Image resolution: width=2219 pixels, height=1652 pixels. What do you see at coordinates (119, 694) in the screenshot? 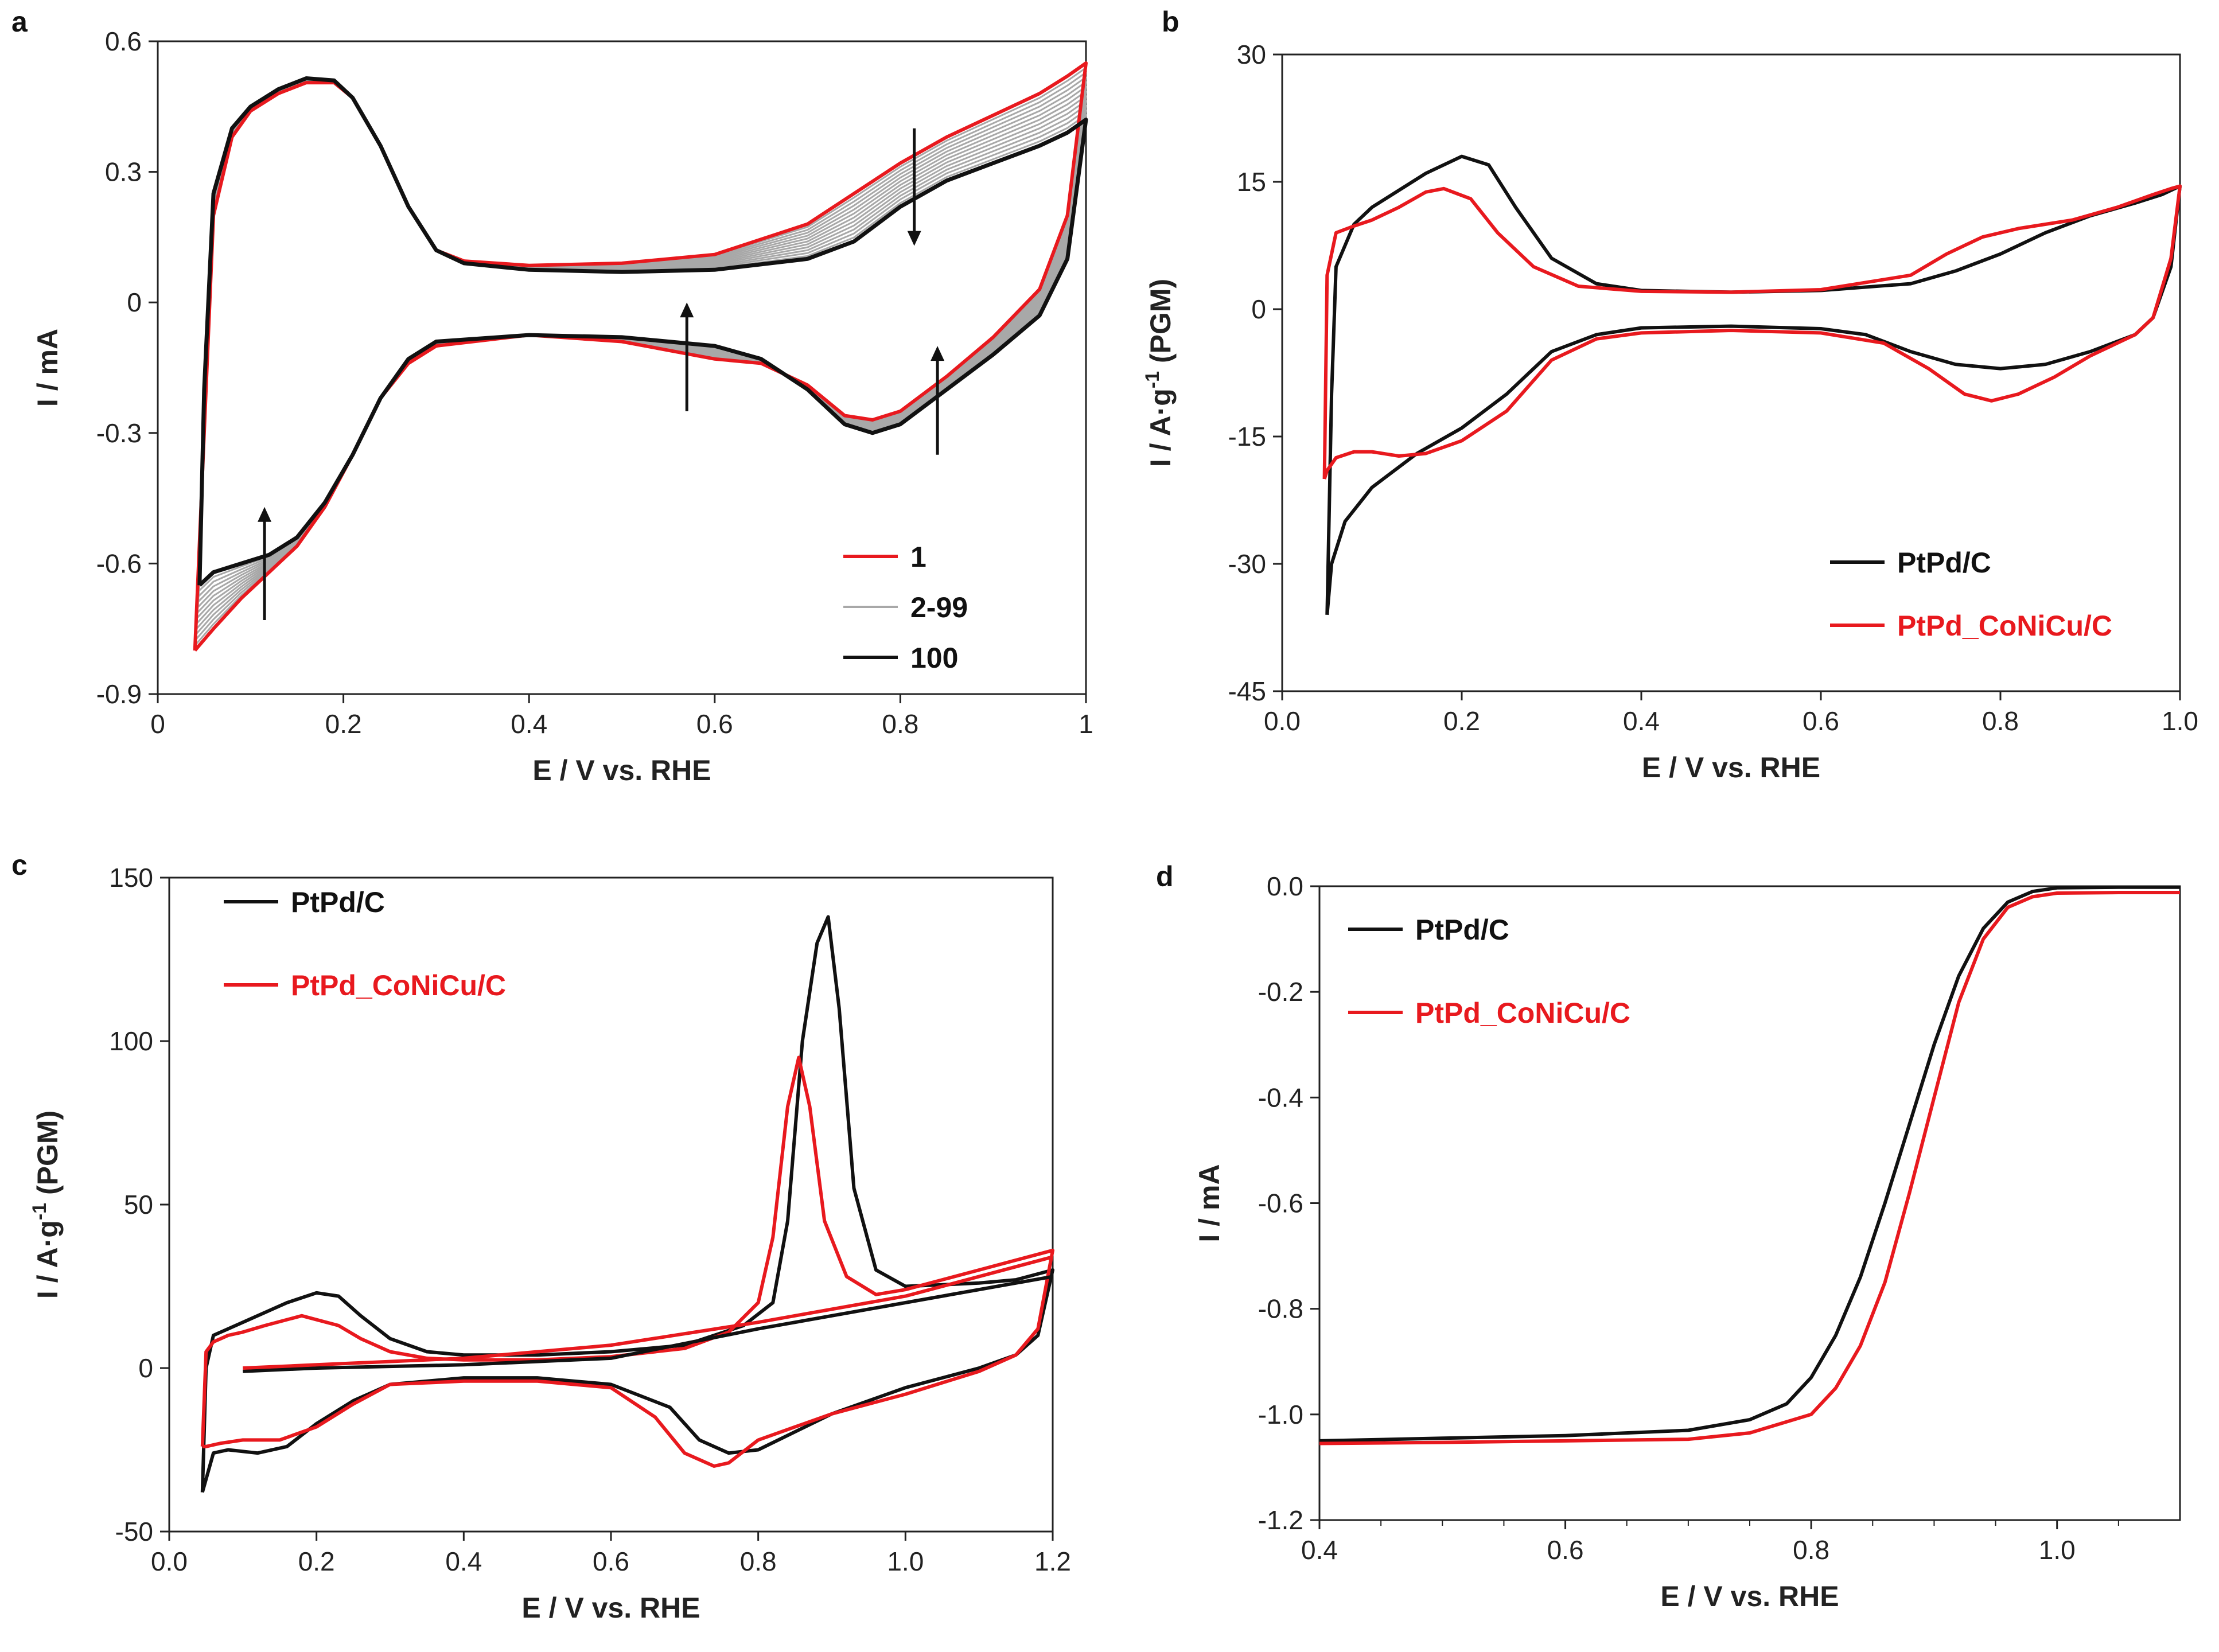
I see `y-tick-label: -0.9` at bounding box center [119, 694].